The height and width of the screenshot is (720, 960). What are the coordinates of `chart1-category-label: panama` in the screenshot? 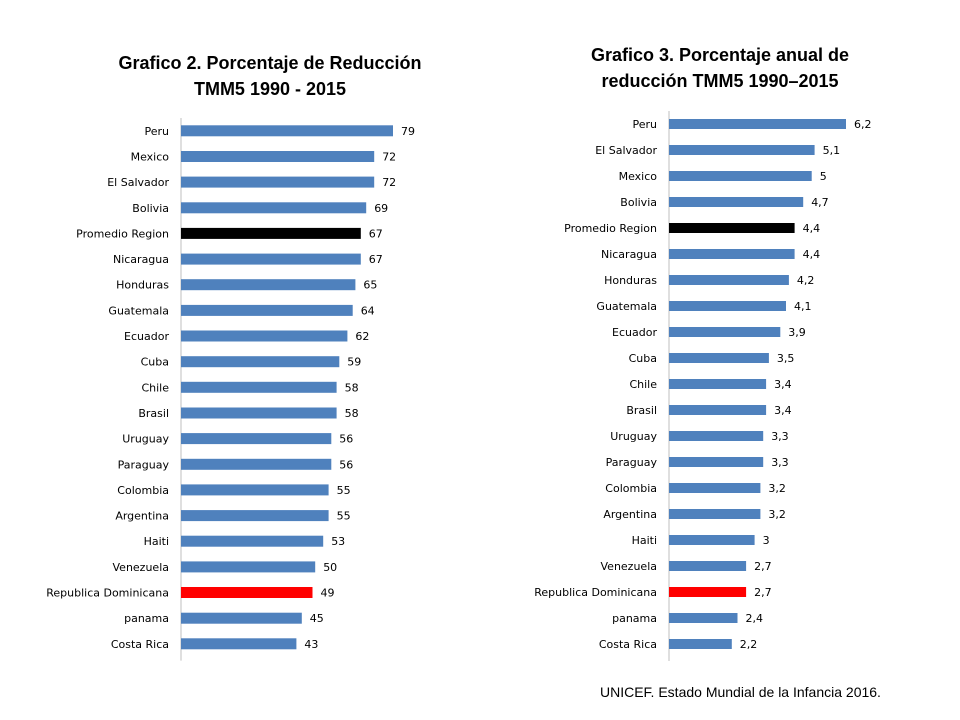 It's located at (146, 618).